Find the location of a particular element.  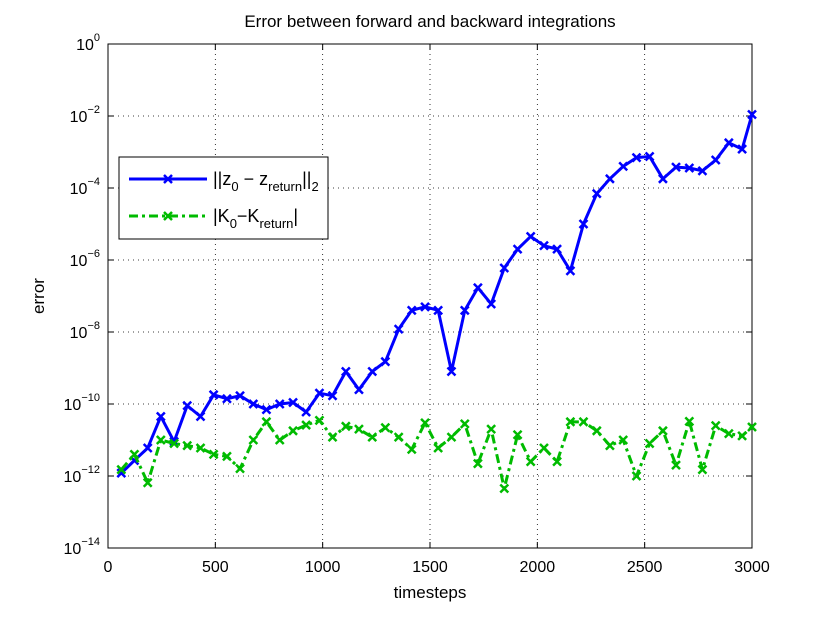

y-axis-label: error is located at coordinates (38, 296).